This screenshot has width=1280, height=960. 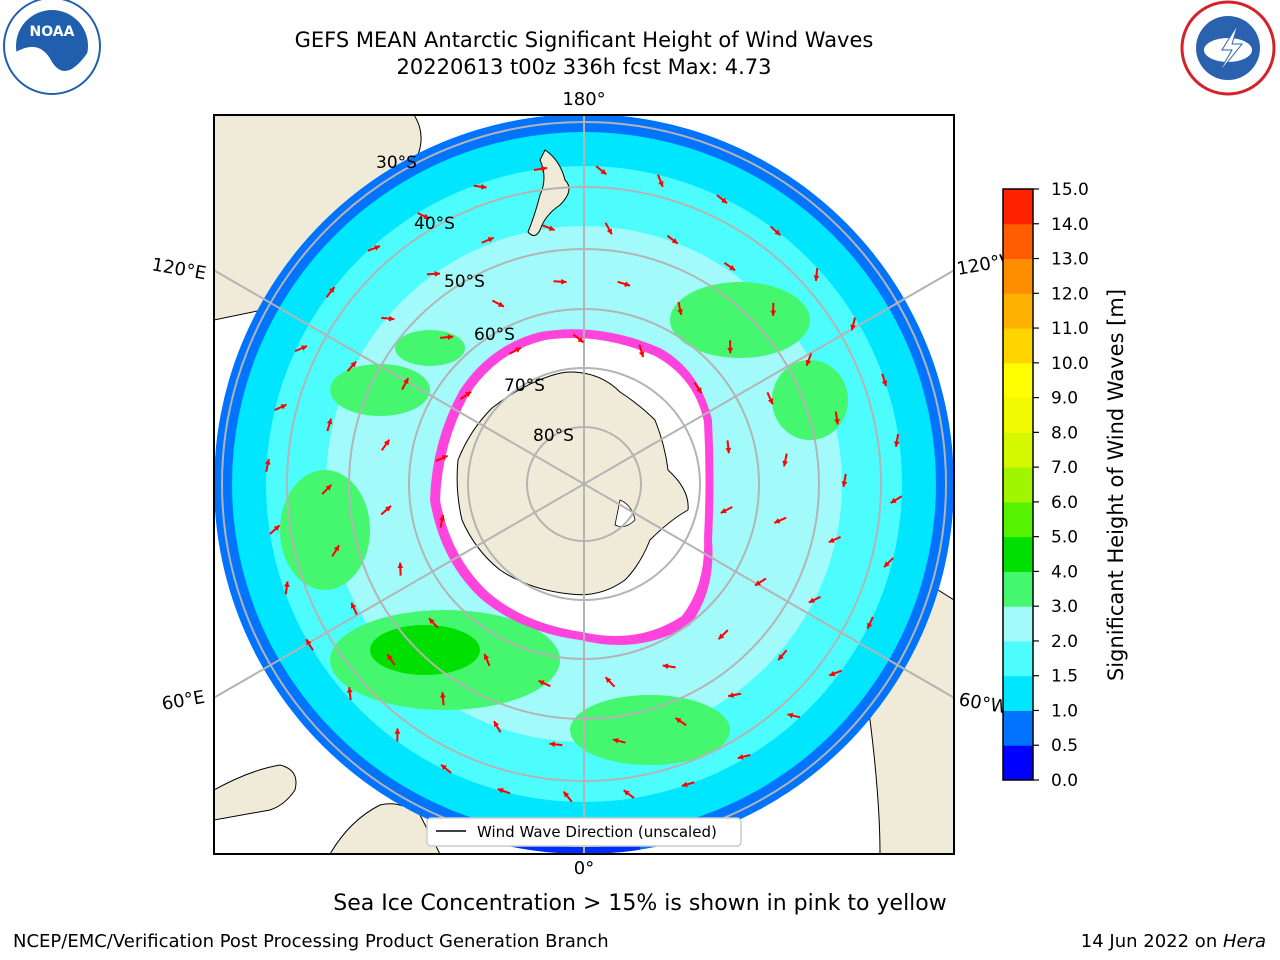 I want to click on lon-label-120e: 120°E, so click(x=179, y=269).